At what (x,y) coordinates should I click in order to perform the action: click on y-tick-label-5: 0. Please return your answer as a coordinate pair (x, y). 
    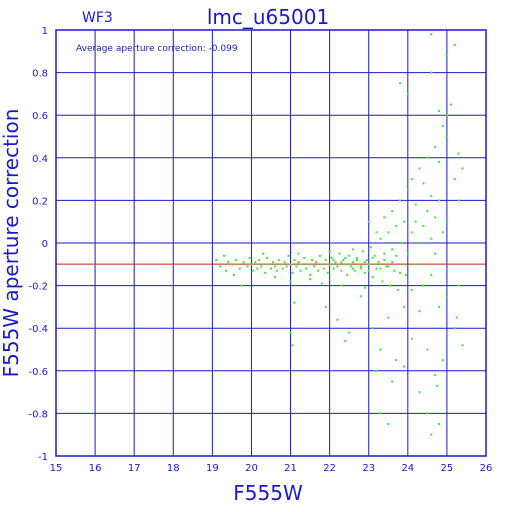
    Looking at the image, I should click on (45, 244).